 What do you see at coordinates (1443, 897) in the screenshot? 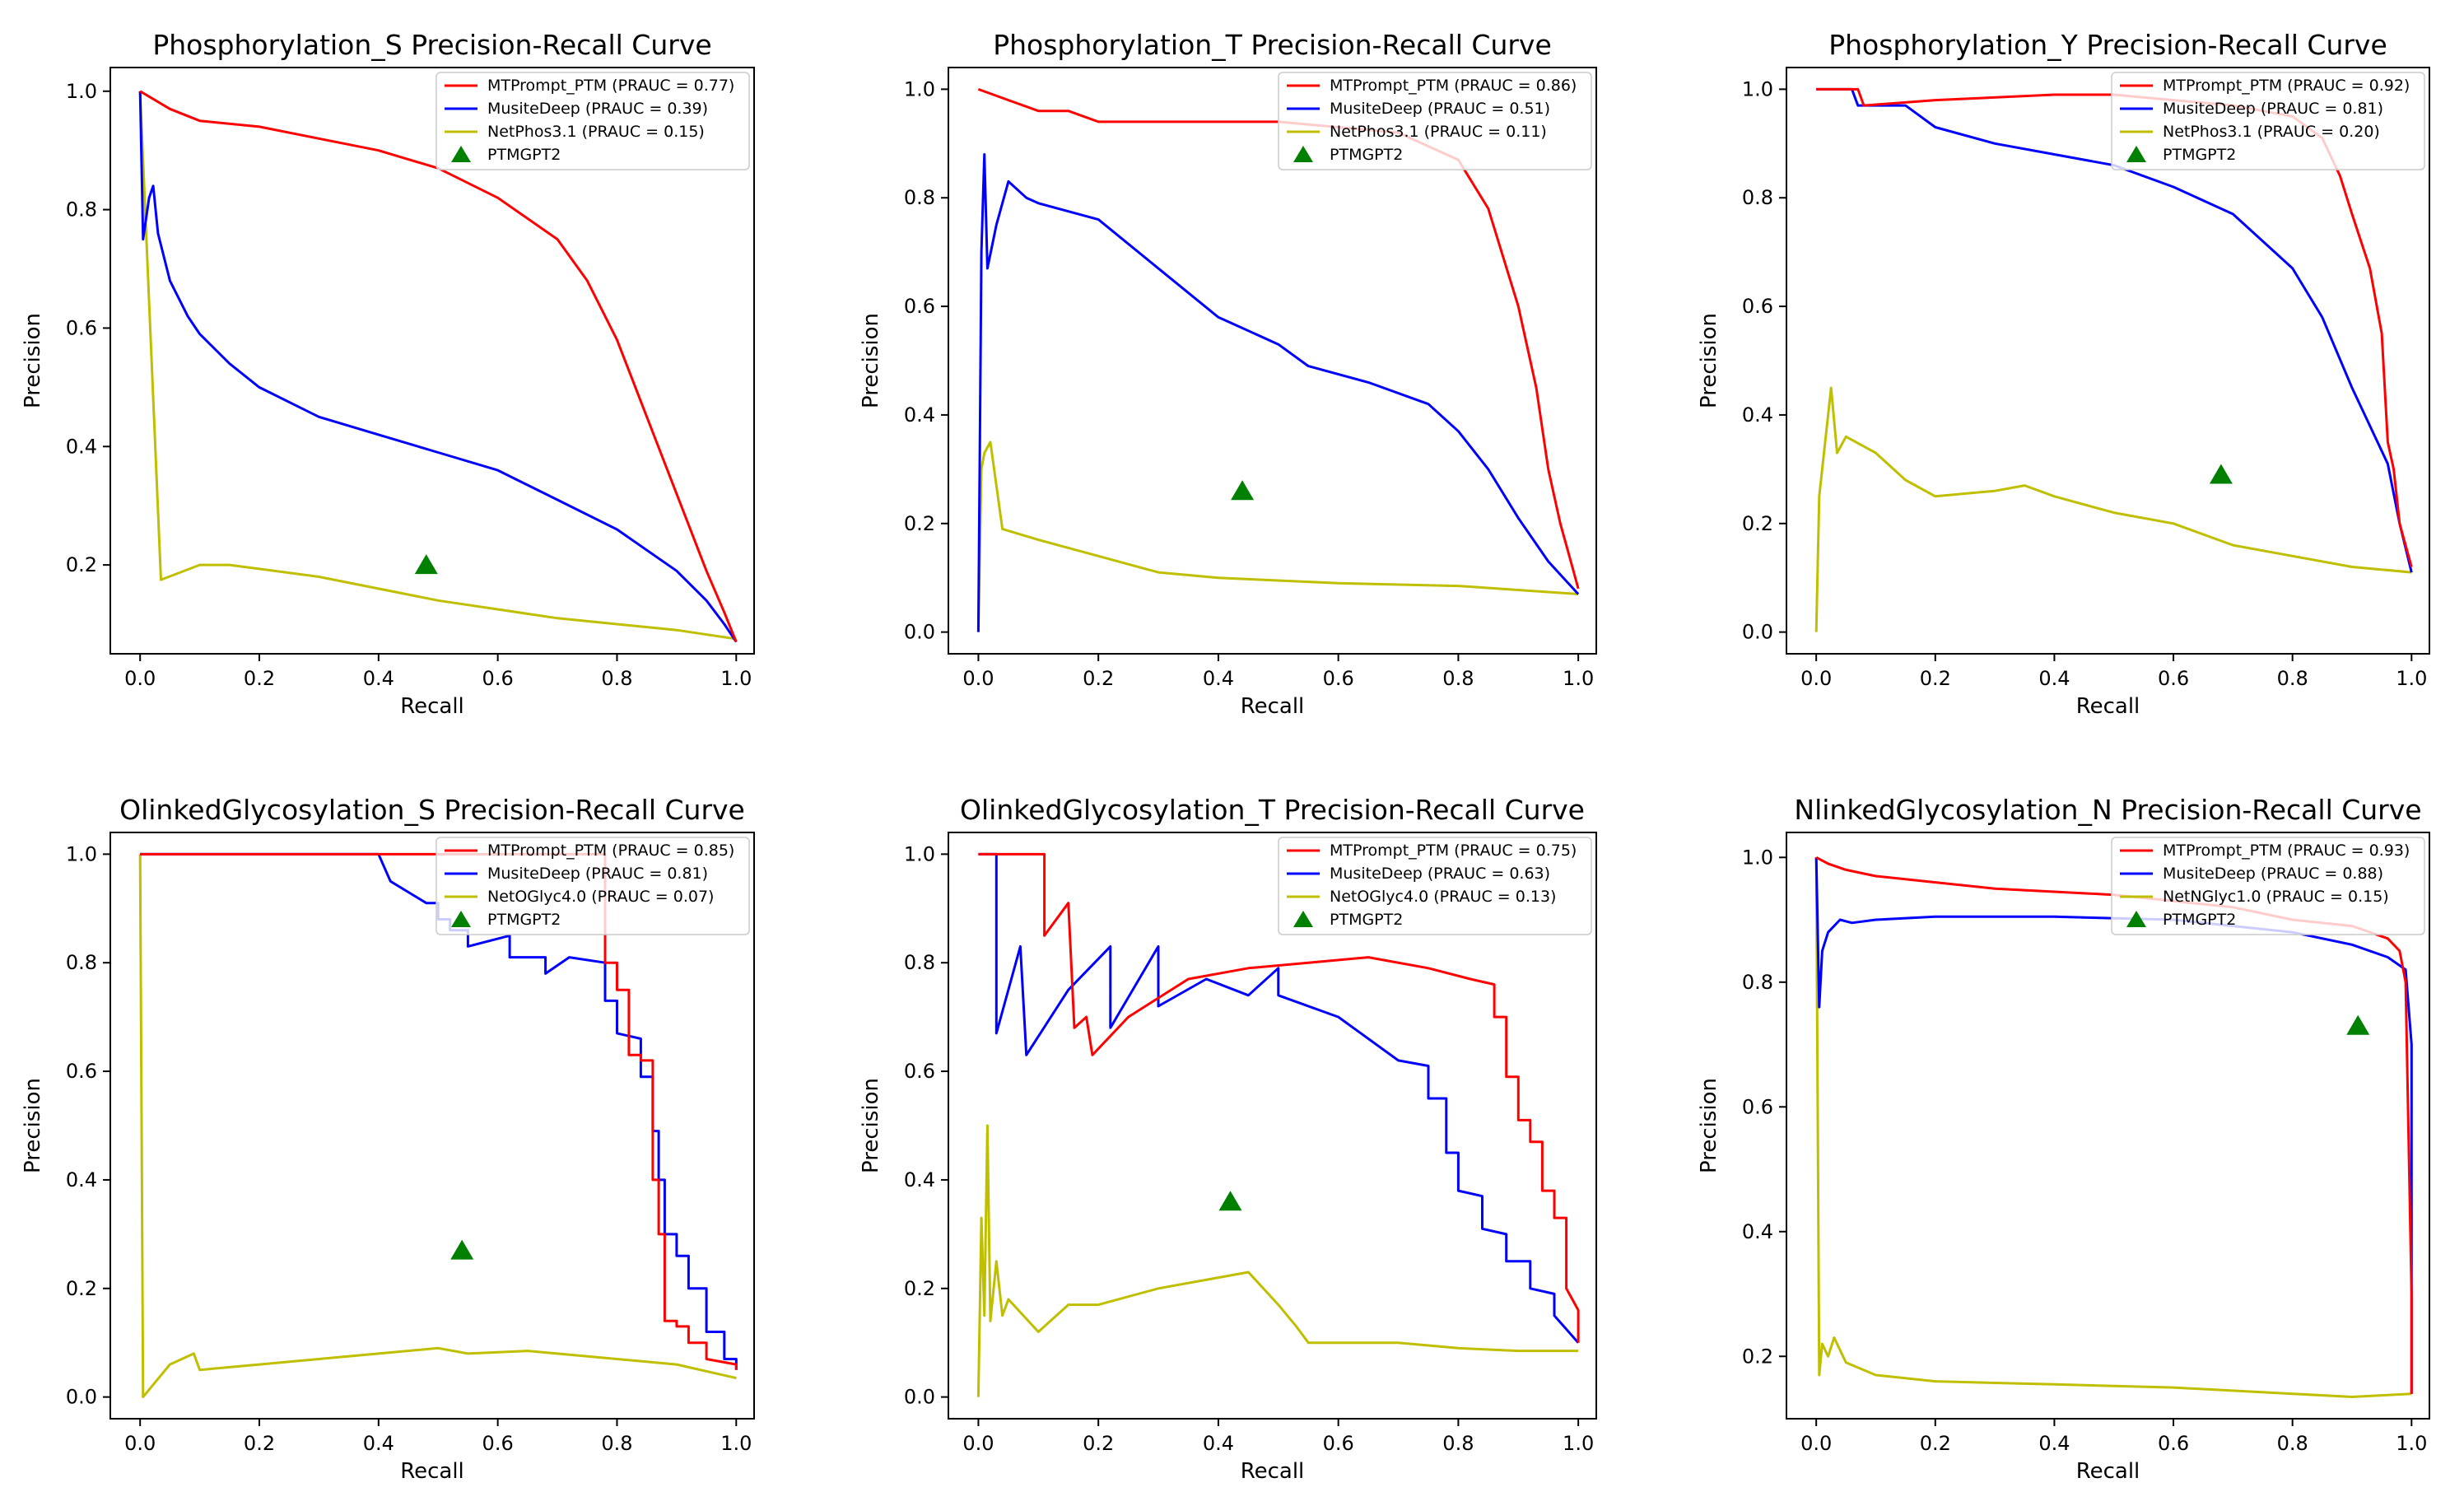
I see `legend-label-netoglyc4-0: NetOGlyc4.0 (PRAUC = 0.13)` at bounding box center [1443, 897].